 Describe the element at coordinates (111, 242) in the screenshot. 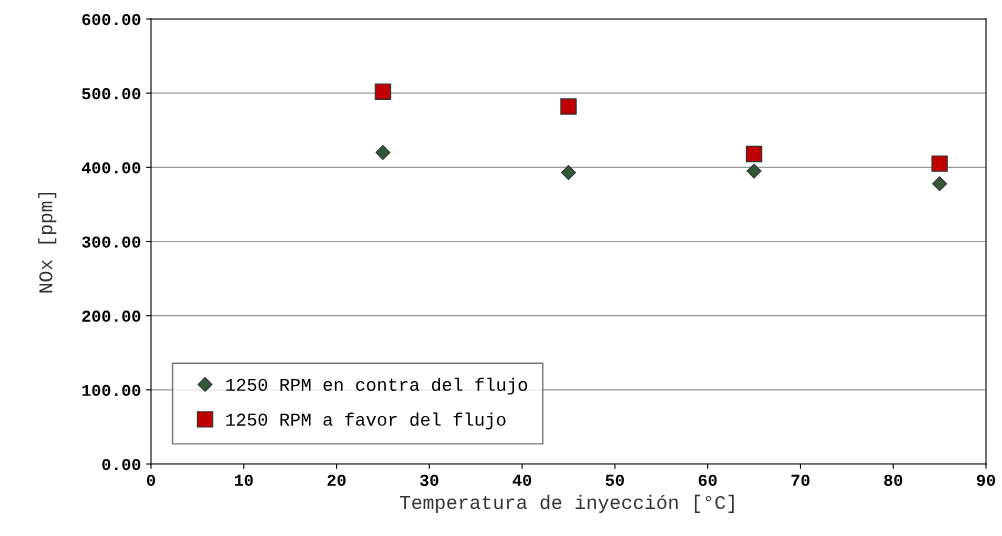

I see `y-tick-label: 300.00` at that location.